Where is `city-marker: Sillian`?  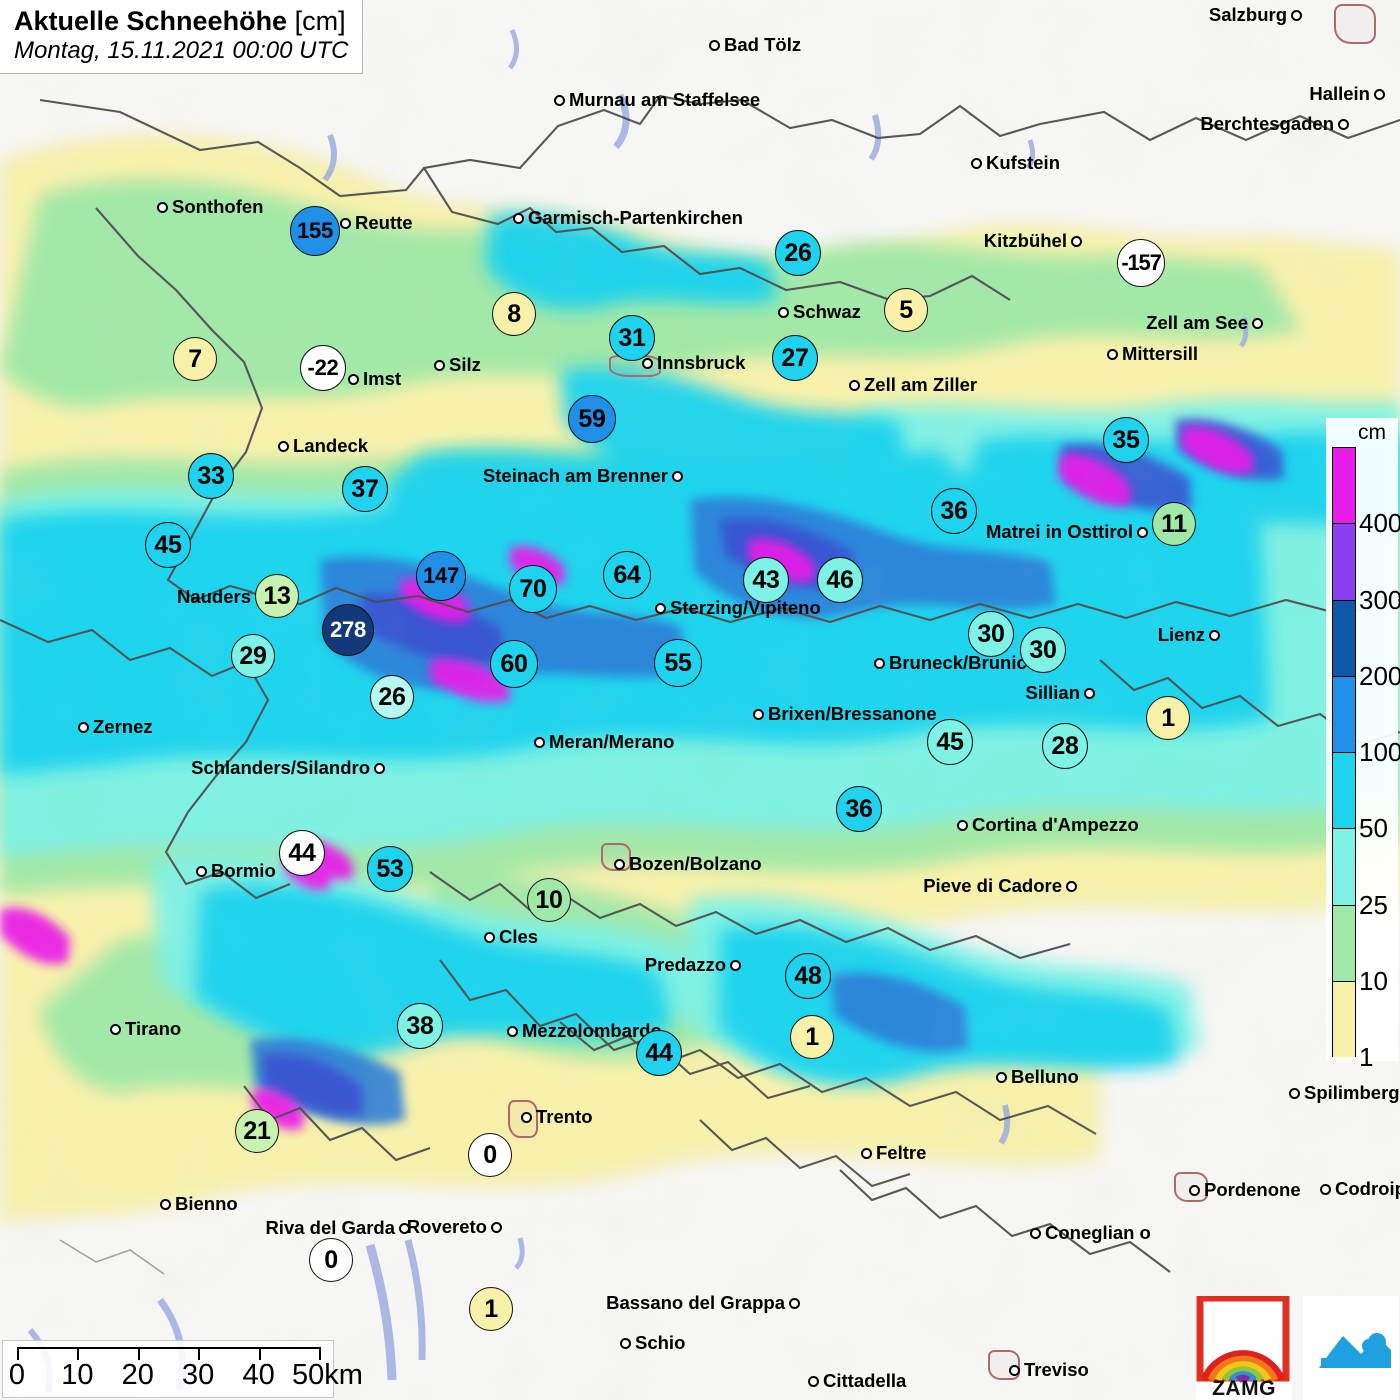 city-marker: Sillian is located at coordinates (1060, 693).